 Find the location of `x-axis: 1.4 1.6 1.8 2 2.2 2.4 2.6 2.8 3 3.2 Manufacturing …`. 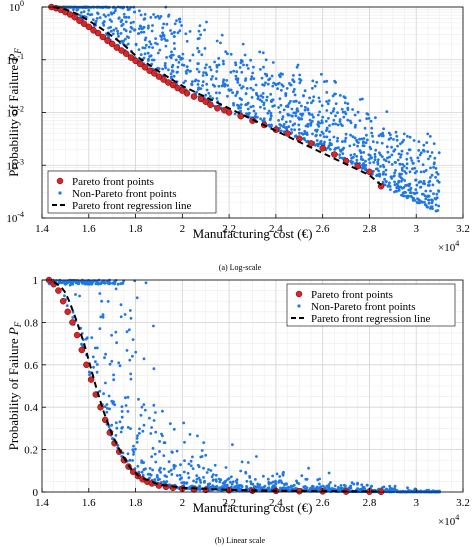

x-axis: 1.4 1.6 1.8 2 2.2 2.4 2.6 2.8 3 3.2 Manufacturing … is located at coordinates (252, 508).